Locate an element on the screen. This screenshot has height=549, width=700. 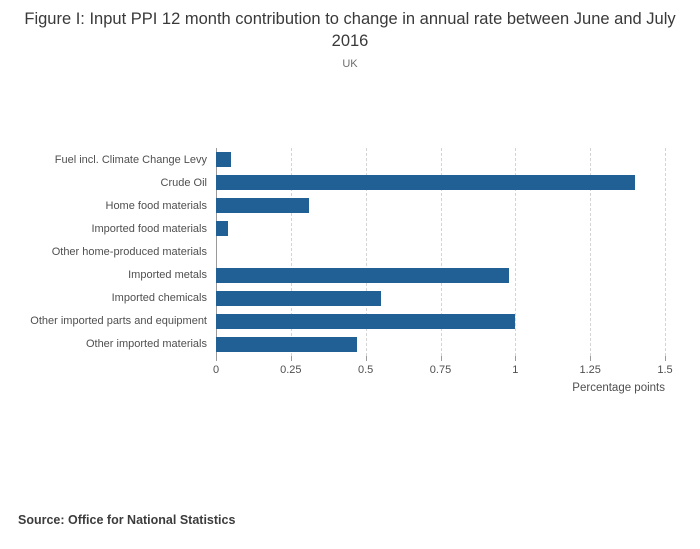
bar-row: Other imported materials is located at coordinates (332, 344).